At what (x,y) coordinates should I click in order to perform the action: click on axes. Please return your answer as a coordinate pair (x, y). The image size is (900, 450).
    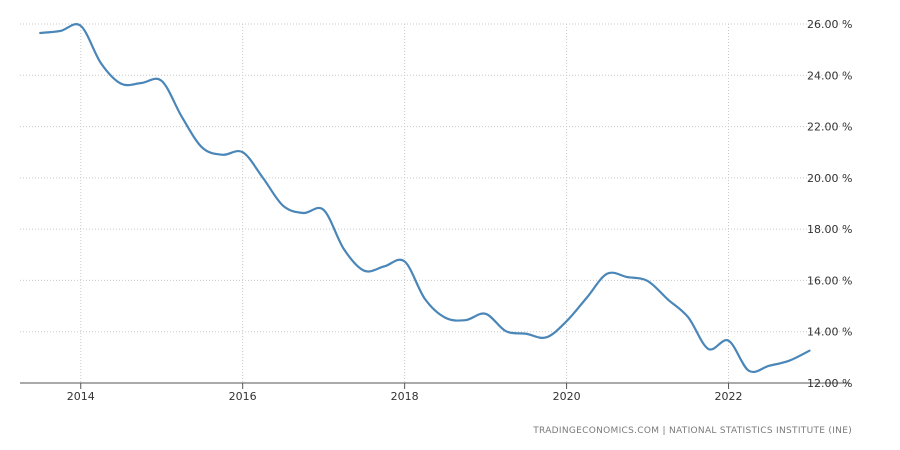
    Looking at the image, I should click on (435, 385).